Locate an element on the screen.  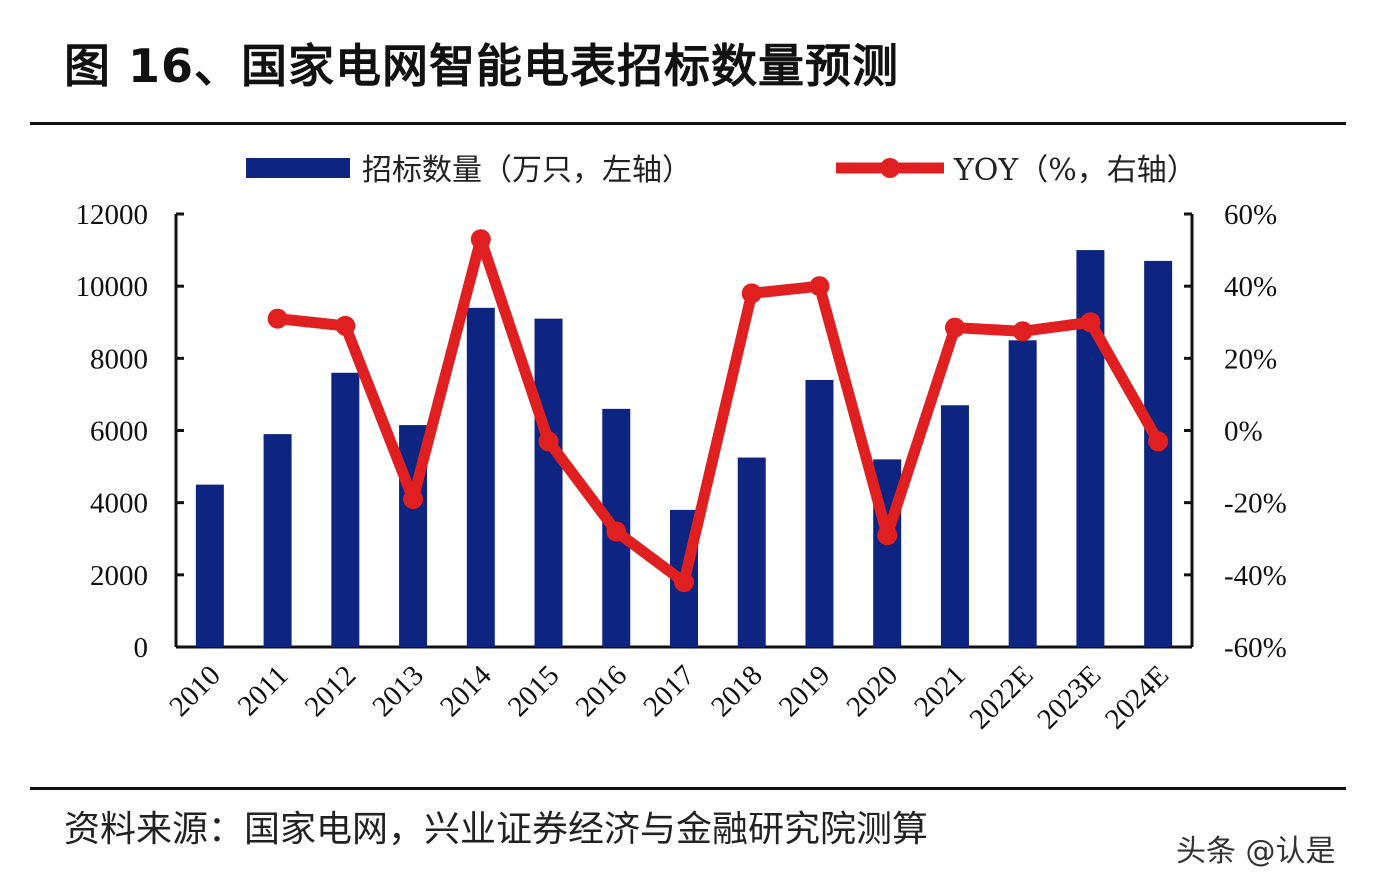
yoy-point-2019 is located at coordinates (819, 286).